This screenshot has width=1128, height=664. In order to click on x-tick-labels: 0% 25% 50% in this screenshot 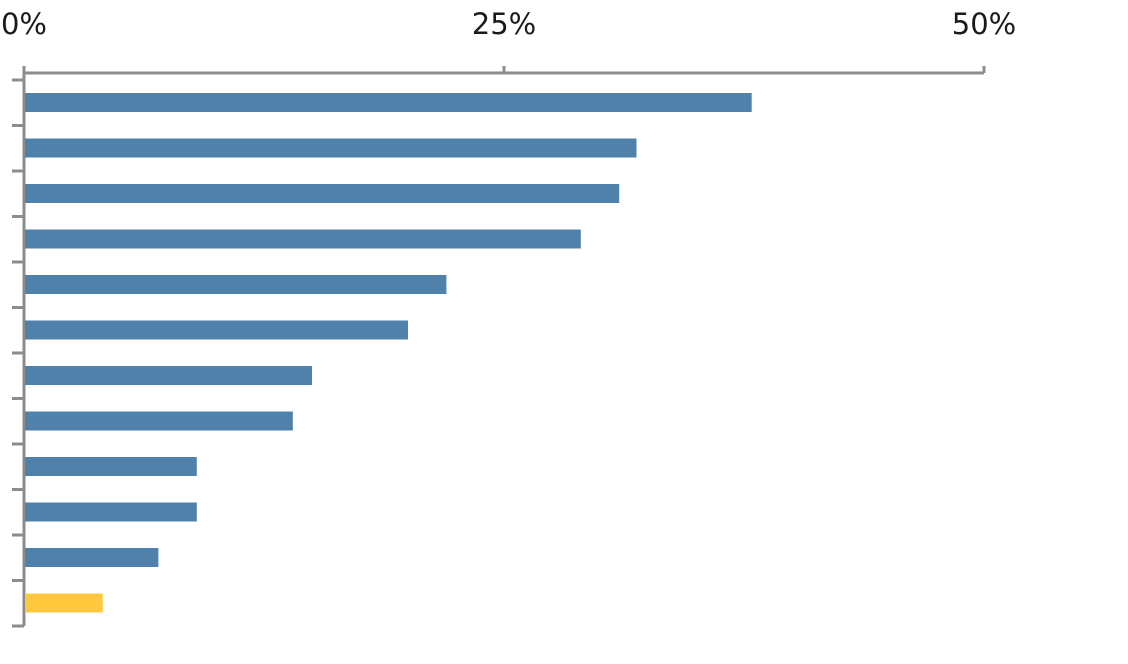, I will do `click(508, 24)`.